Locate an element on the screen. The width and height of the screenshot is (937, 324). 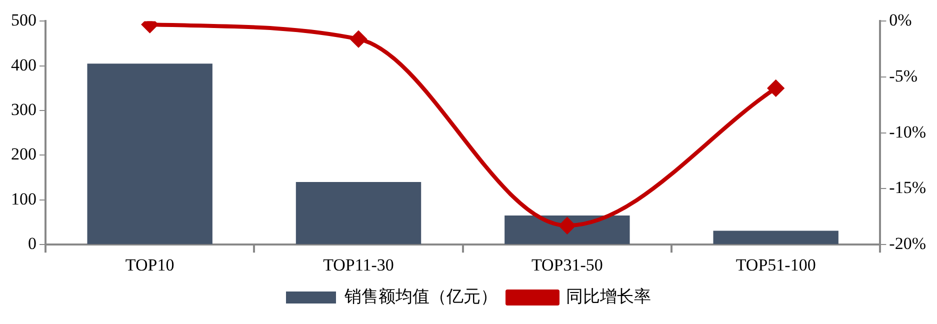
y-tick-label: 300 is located at coordinates (23, 110).